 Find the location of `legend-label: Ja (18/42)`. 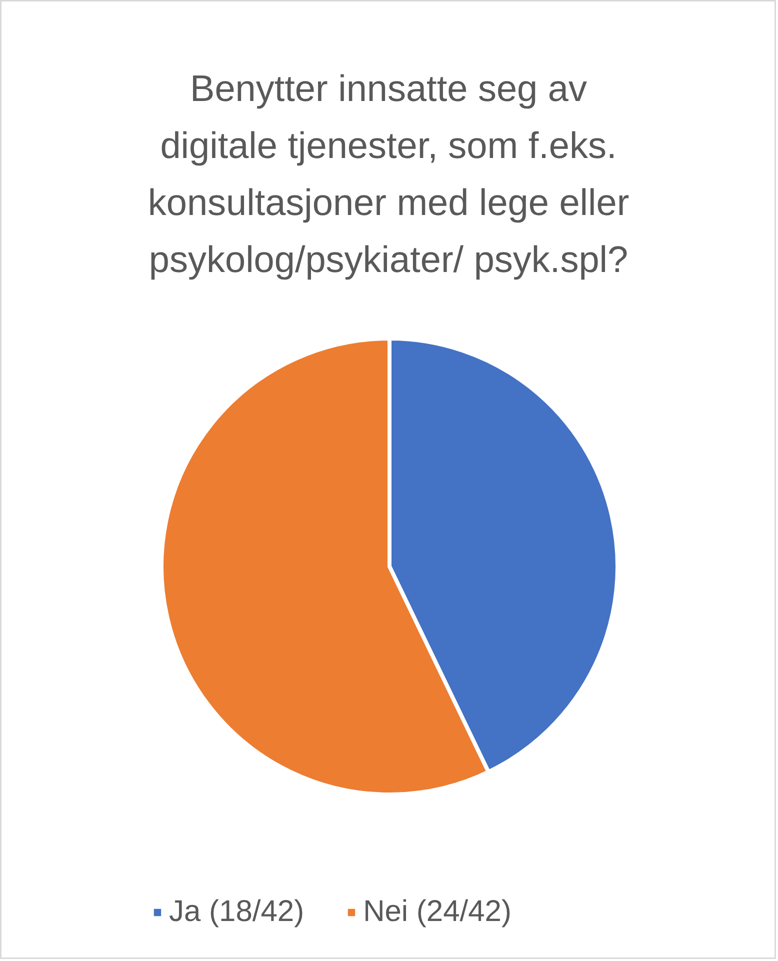

legend-label: Ja (18/42) is located at coordinates (236, 912).